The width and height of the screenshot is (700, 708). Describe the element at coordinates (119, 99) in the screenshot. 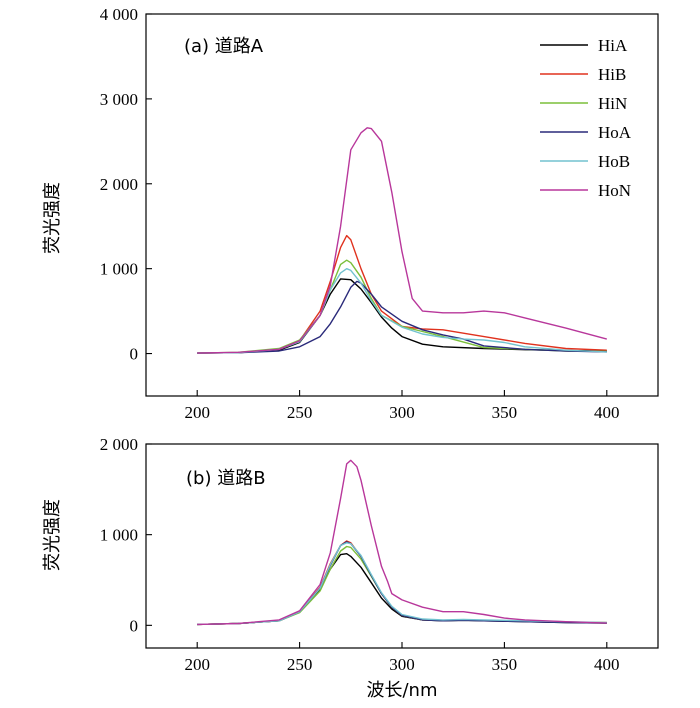

I see `panel-a-ytick-label: 3 000` at that location.